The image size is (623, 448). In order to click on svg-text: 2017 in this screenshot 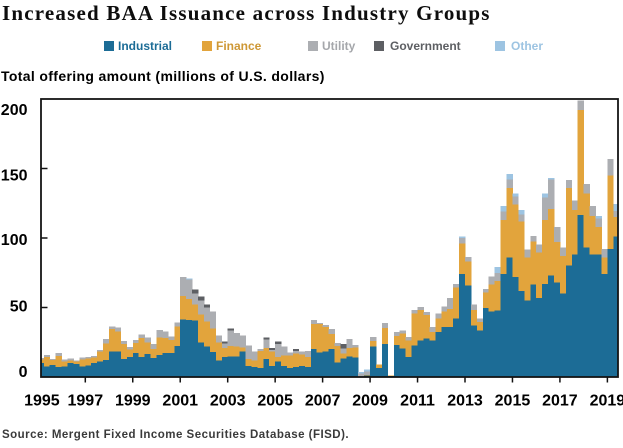, I will do `click(560, 401)`.